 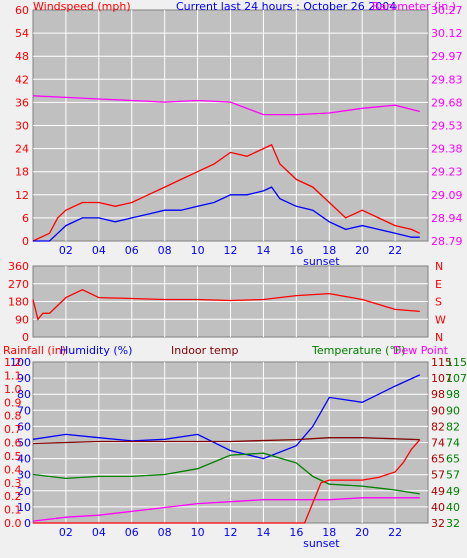 What do you see at coordinates (13, 375) in the screenshot?
I see `y-tick-label: 1.1` at bounding box center [13, 375].